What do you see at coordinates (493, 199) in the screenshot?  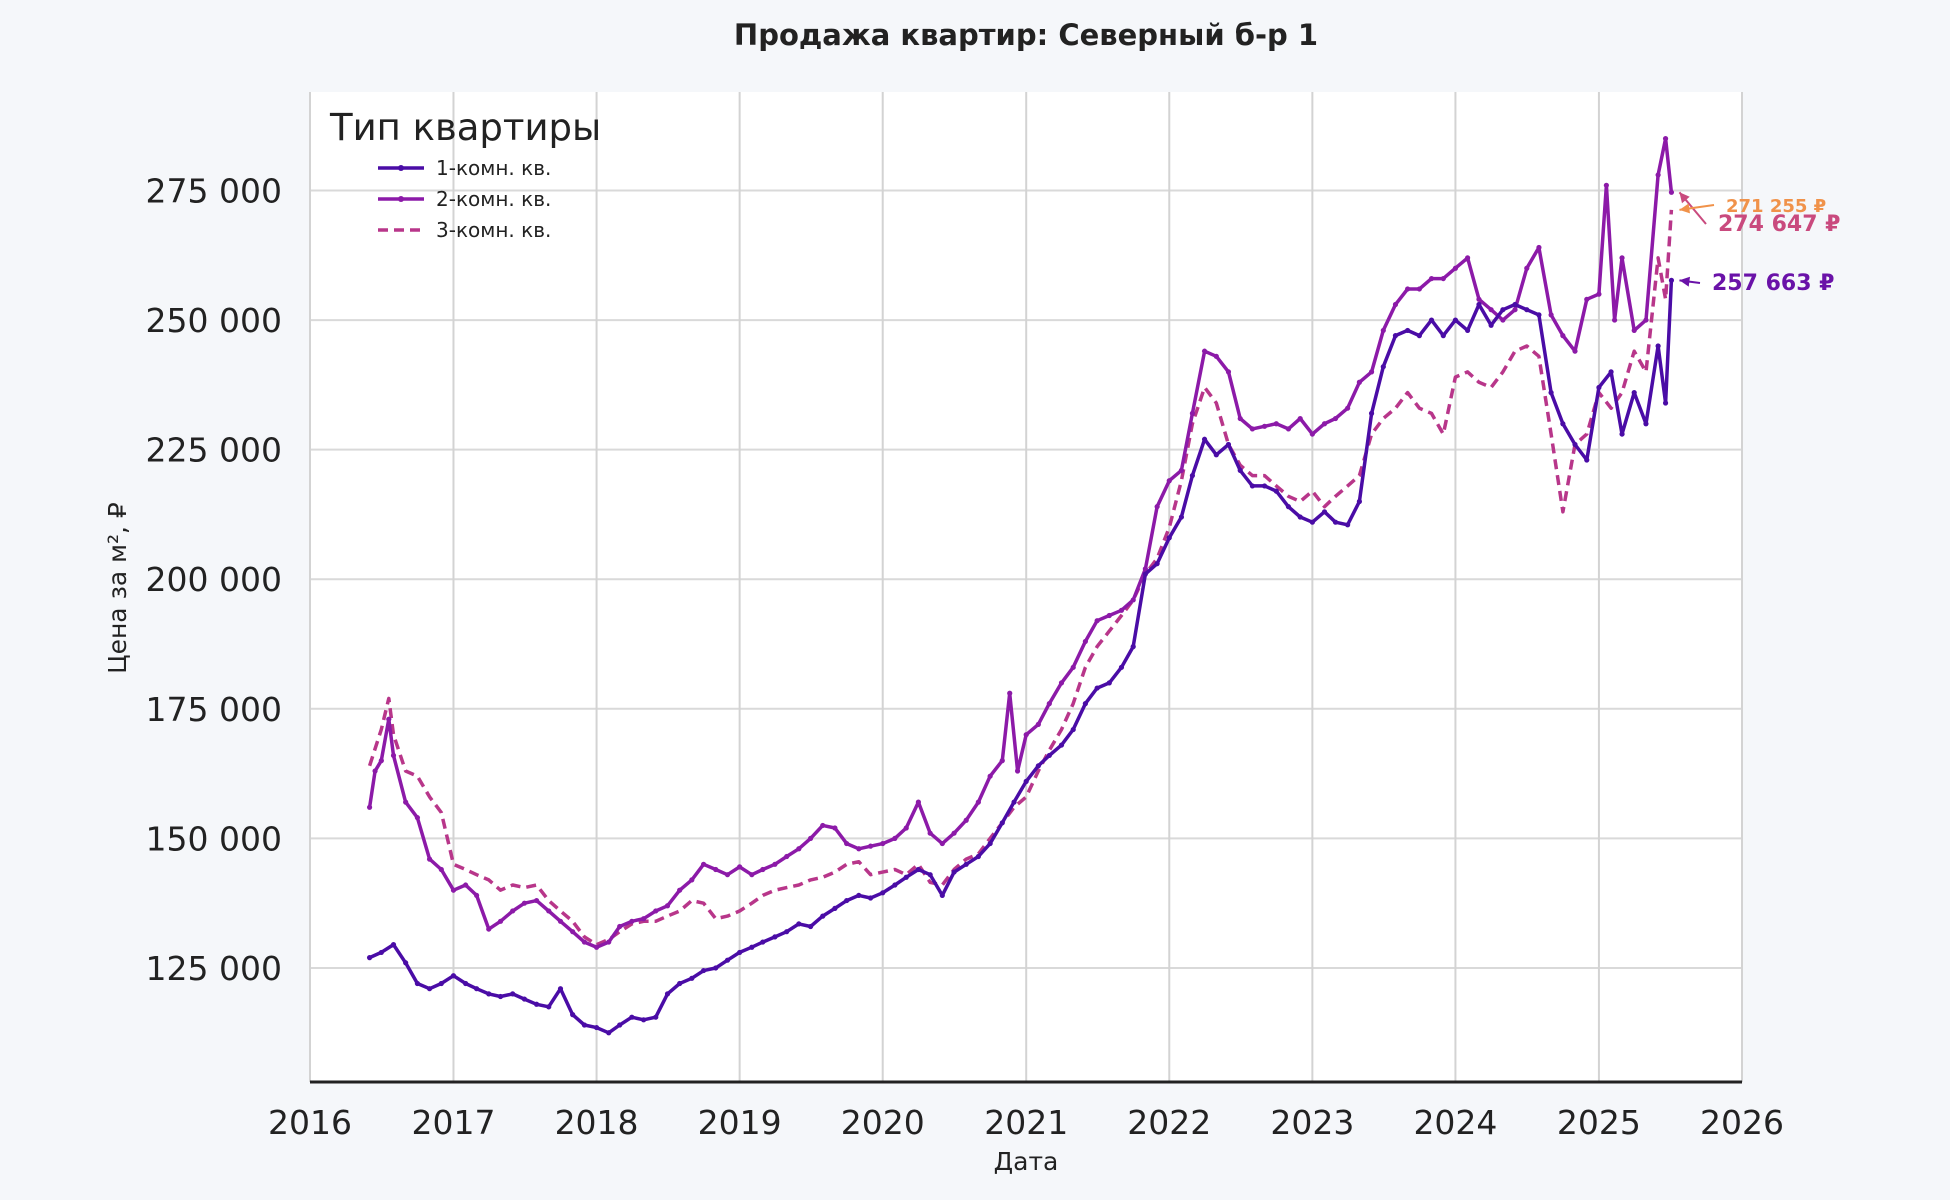 I see `legend-label: 2-комн. кв.` at bounding box center [493, 199].